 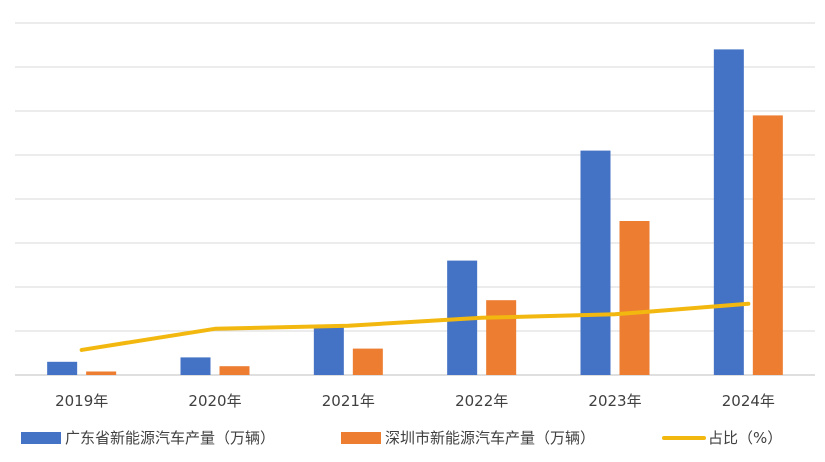 What do you see at coordinates (481, 401) in the screenshot?
I see `x-tick-label-3: 2022年` at bounding box center [481, 401].